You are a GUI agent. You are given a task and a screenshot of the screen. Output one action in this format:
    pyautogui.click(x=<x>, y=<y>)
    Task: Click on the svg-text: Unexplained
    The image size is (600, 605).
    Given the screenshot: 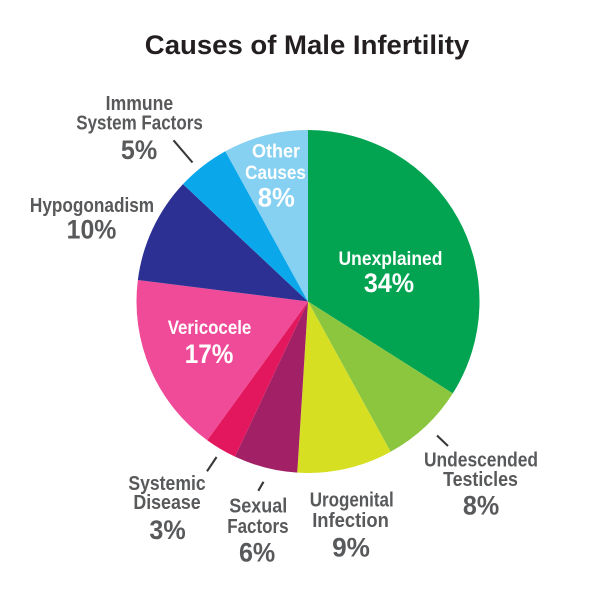 What is the action you would take?
    pyautogui.click(x=391, y=258)
    